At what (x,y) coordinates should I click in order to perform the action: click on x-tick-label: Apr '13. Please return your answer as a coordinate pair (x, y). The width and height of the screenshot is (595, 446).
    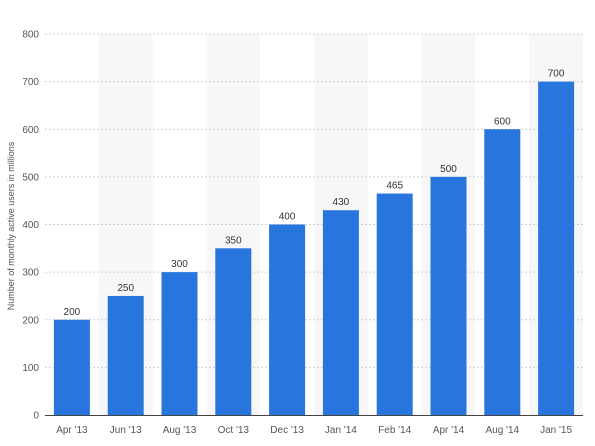
    Looking at the image, I should click on (72, 430).